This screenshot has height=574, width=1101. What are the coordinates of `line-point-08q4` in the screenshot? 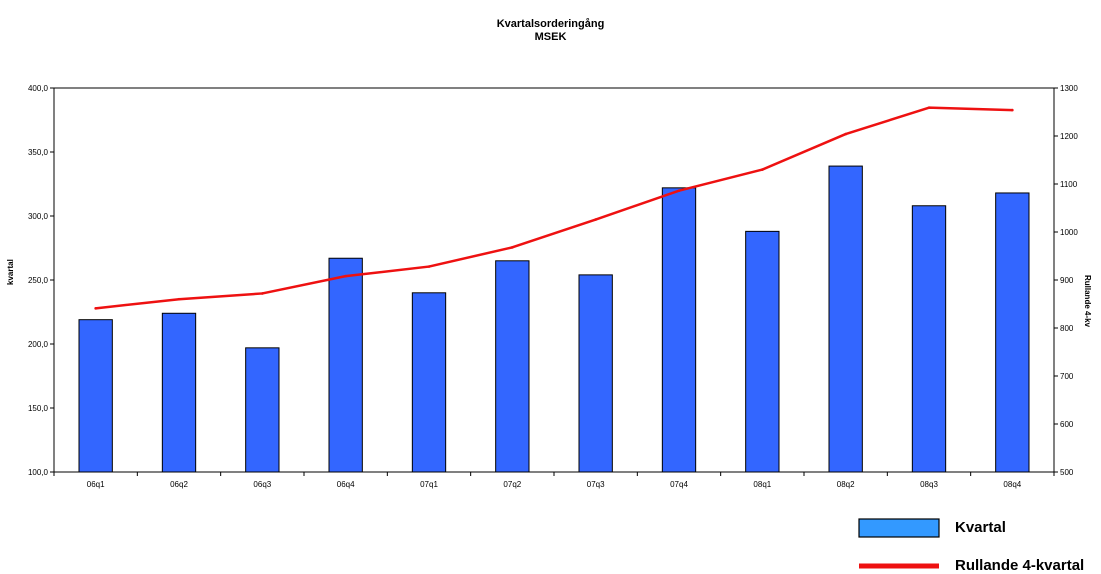 It's located at (1012, 110).